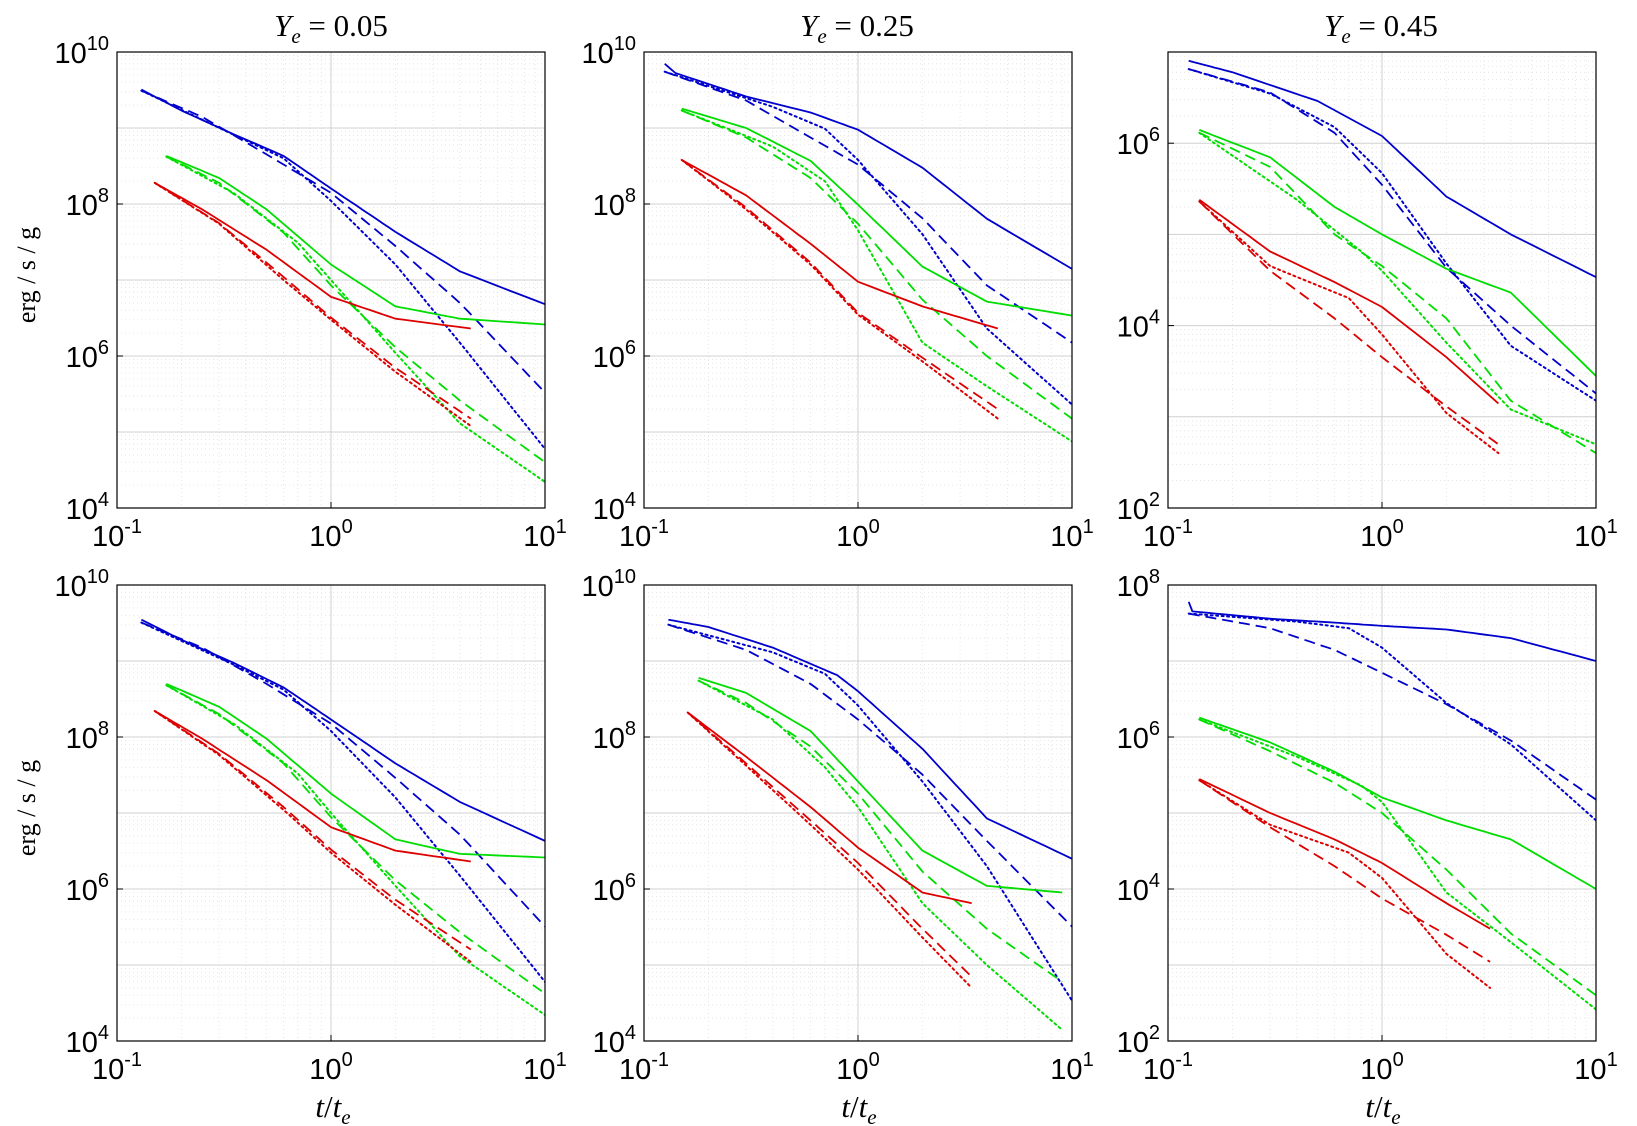 The width and height of the screenshot is (1637, 1126). Describe the element at coordinates (614, 507) in the screenshot. I see `top-middle-y-tick-label: 10⁴` at that location.